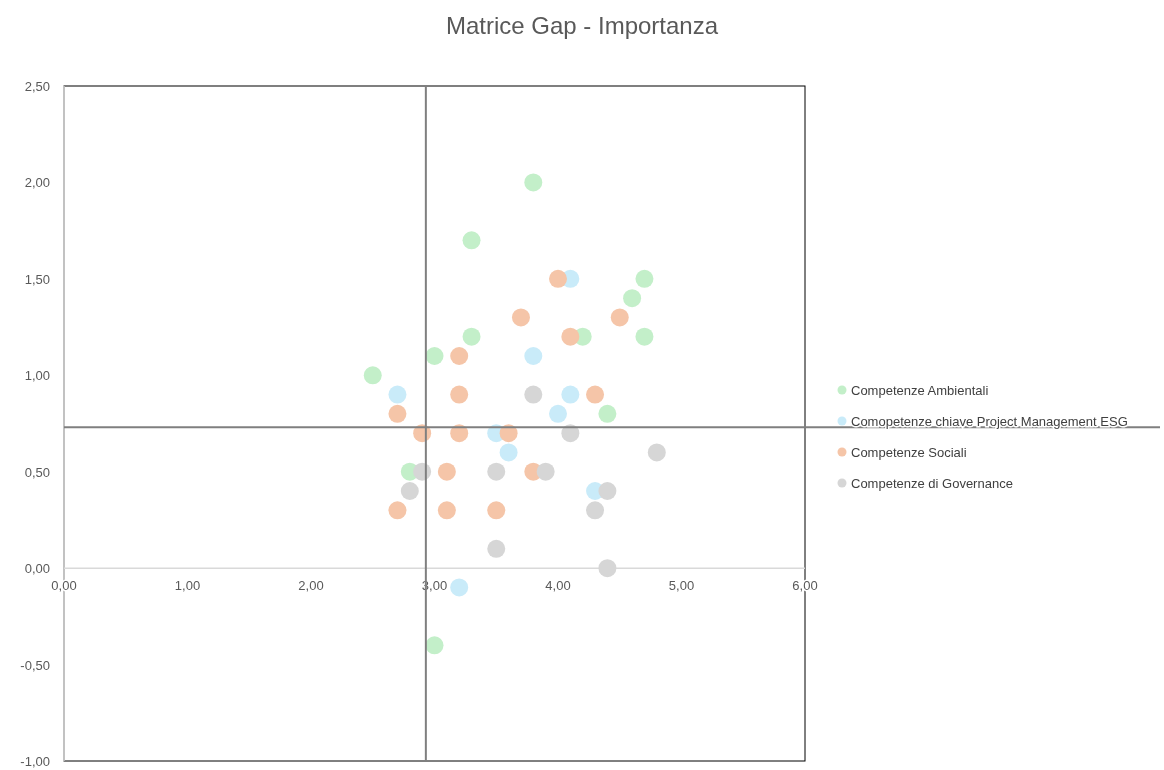 This screenshot has height=770, width=1164. What do you see at coordinates (35, 761) in the screenshot?
I see `y-tick-label: -1,00` at bounding box center [35, 761].